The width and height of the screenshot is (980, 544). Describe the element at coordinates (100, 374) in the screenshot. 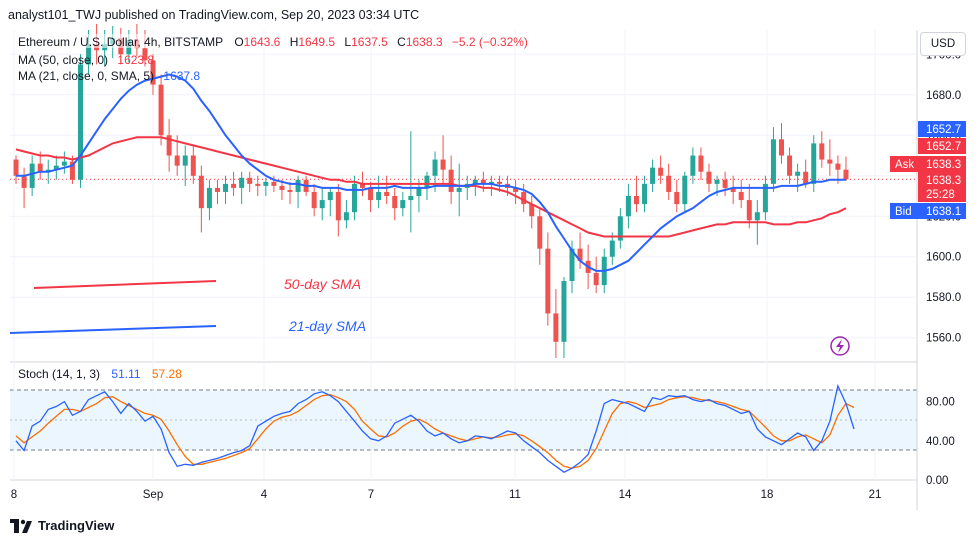

I see `svg-text:Stoch (14, 1, 3) 51.11: Stoch (14, 1, 3) 51.11 57.28` at that location.